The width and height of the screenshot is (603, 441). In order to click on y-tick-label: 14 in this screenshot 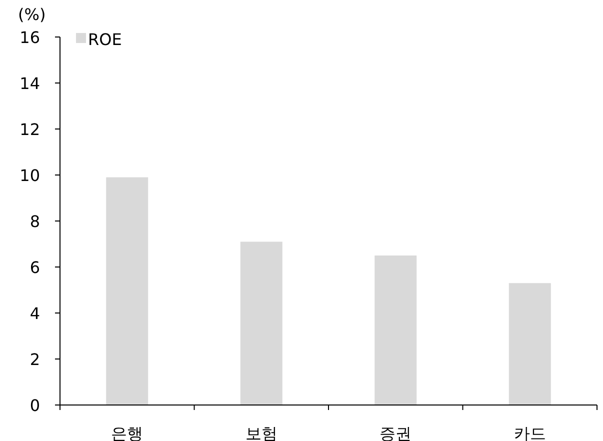, I will do `click(30, 83)`.